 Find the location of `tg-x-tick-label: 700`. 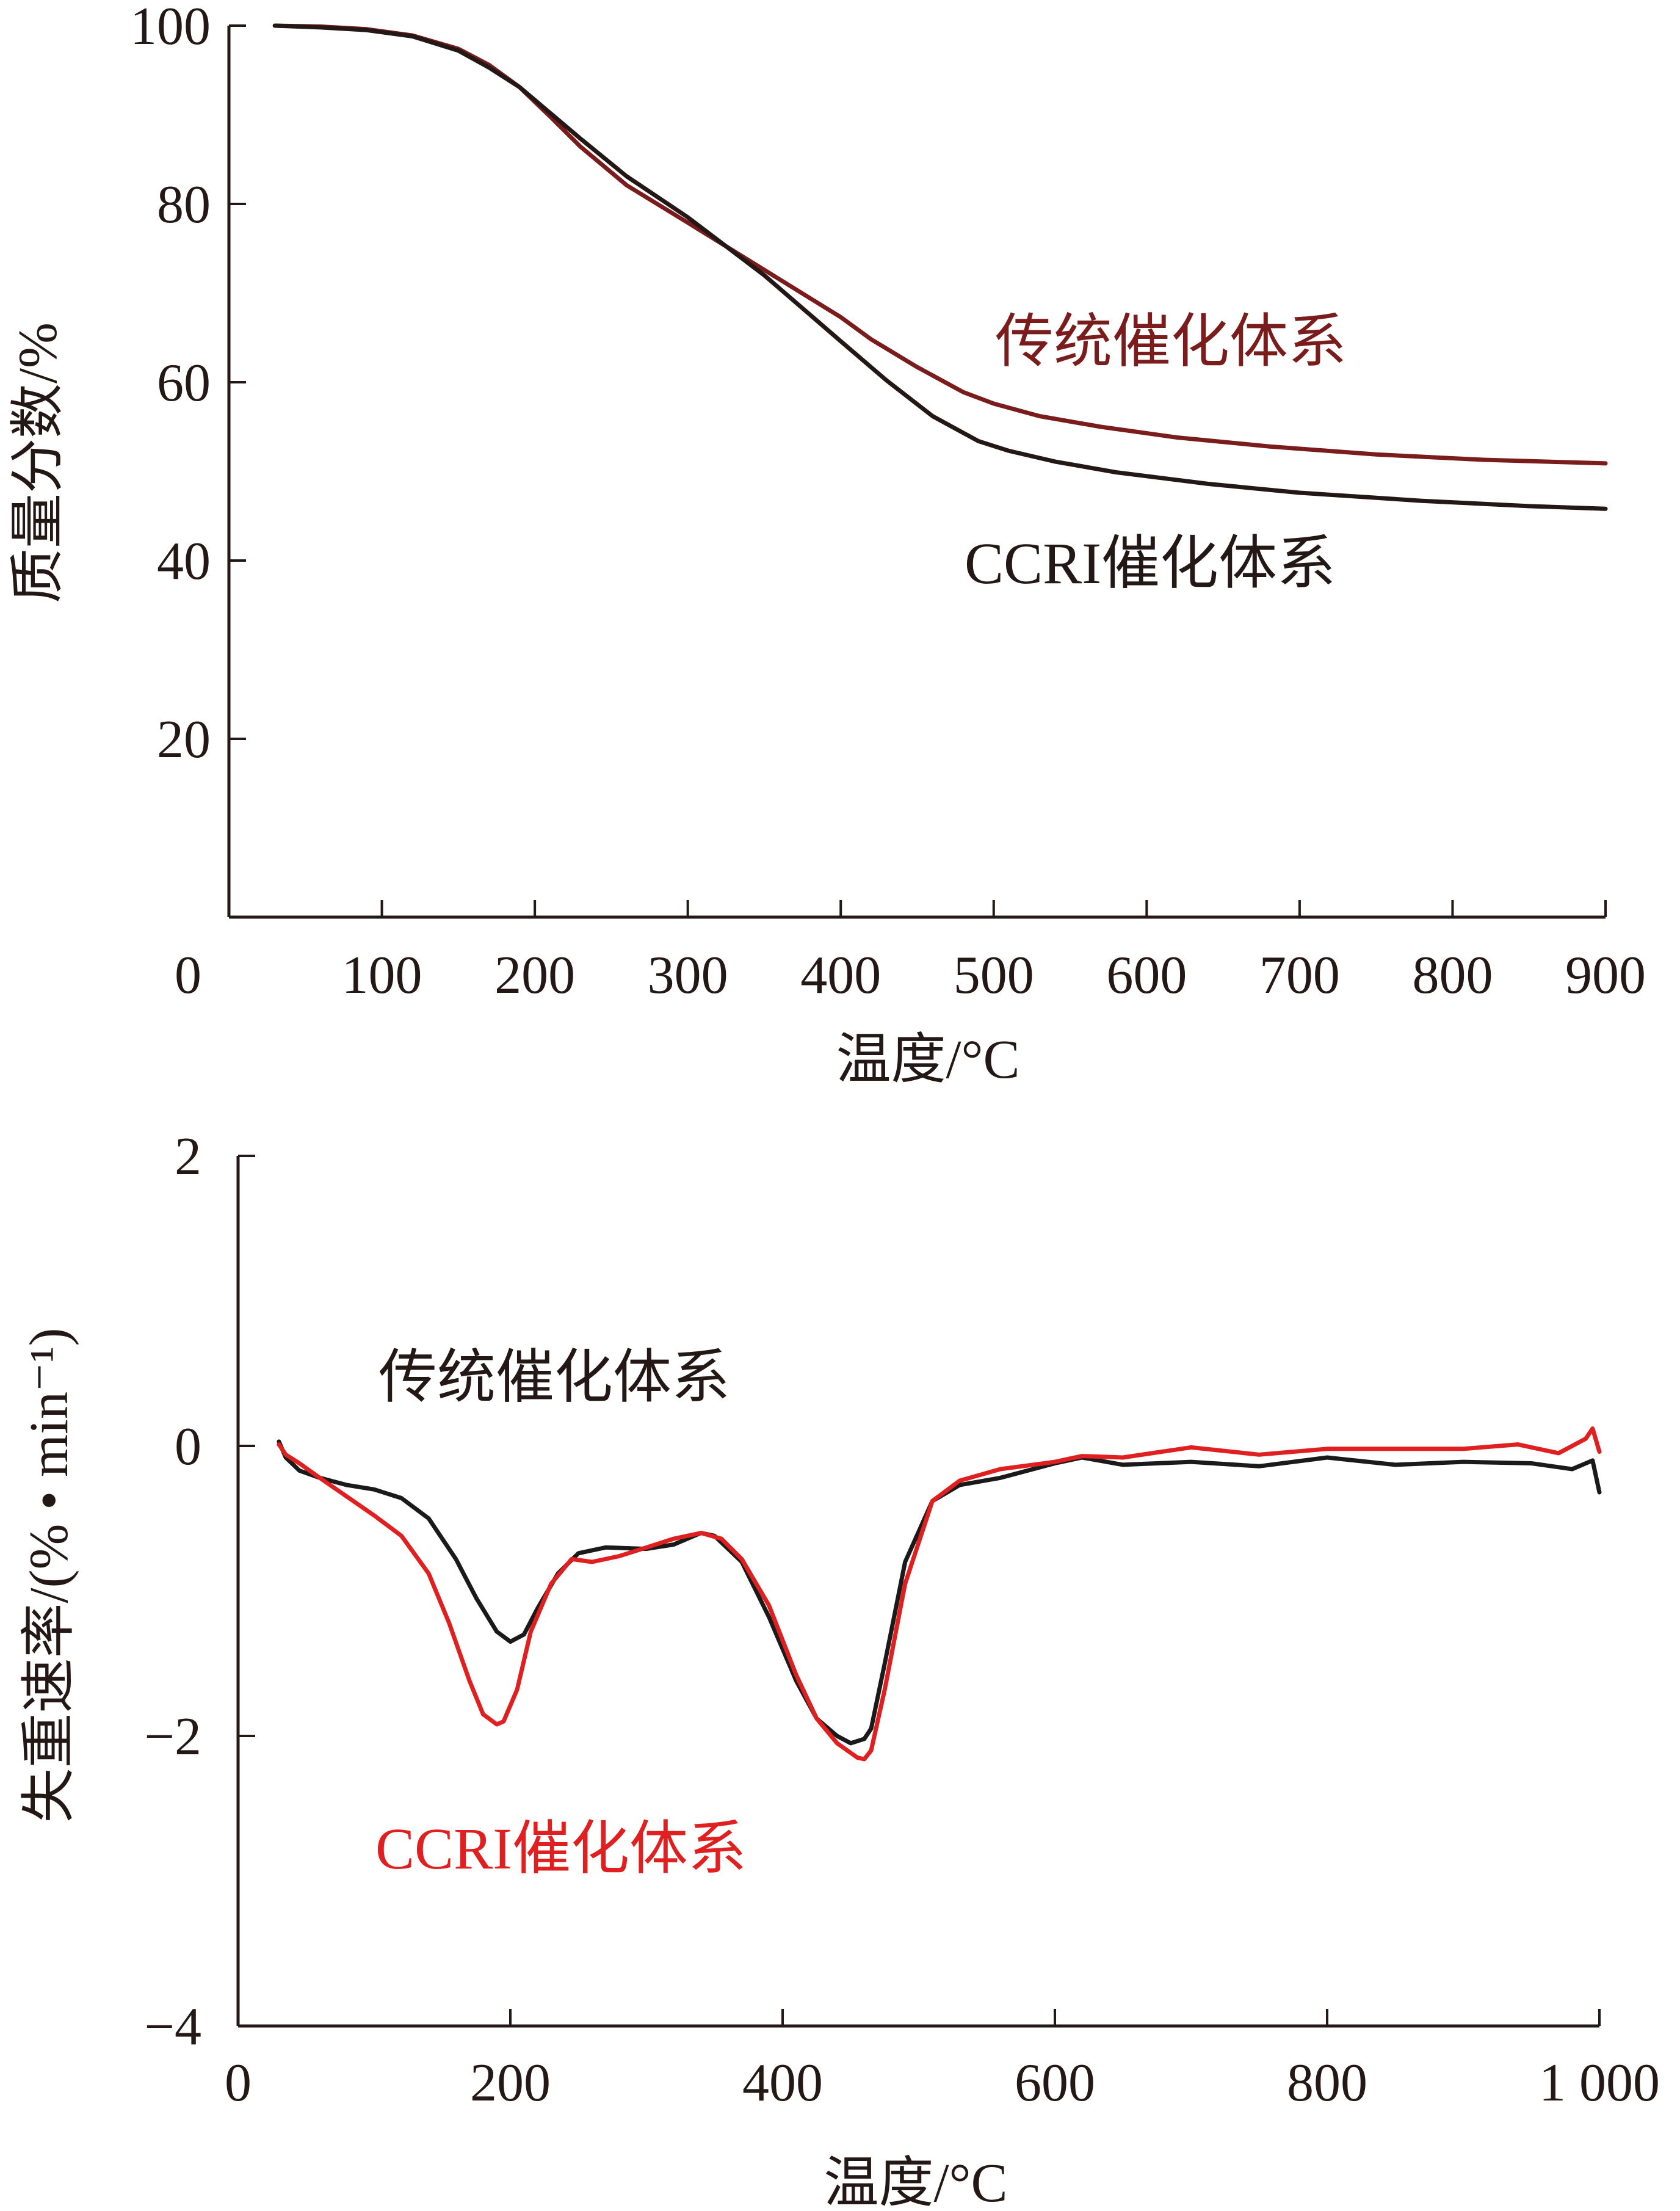

tg-x-tick-label: 700 is located at coordinates (1299, 975).